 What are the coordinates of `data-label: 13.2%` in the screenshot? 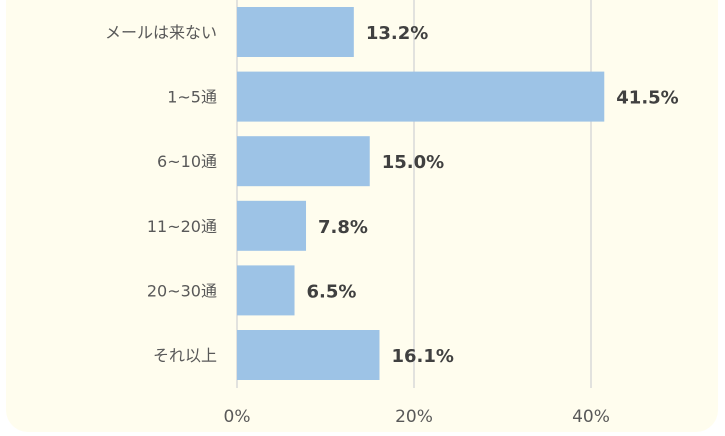 It's located at (397, 33).